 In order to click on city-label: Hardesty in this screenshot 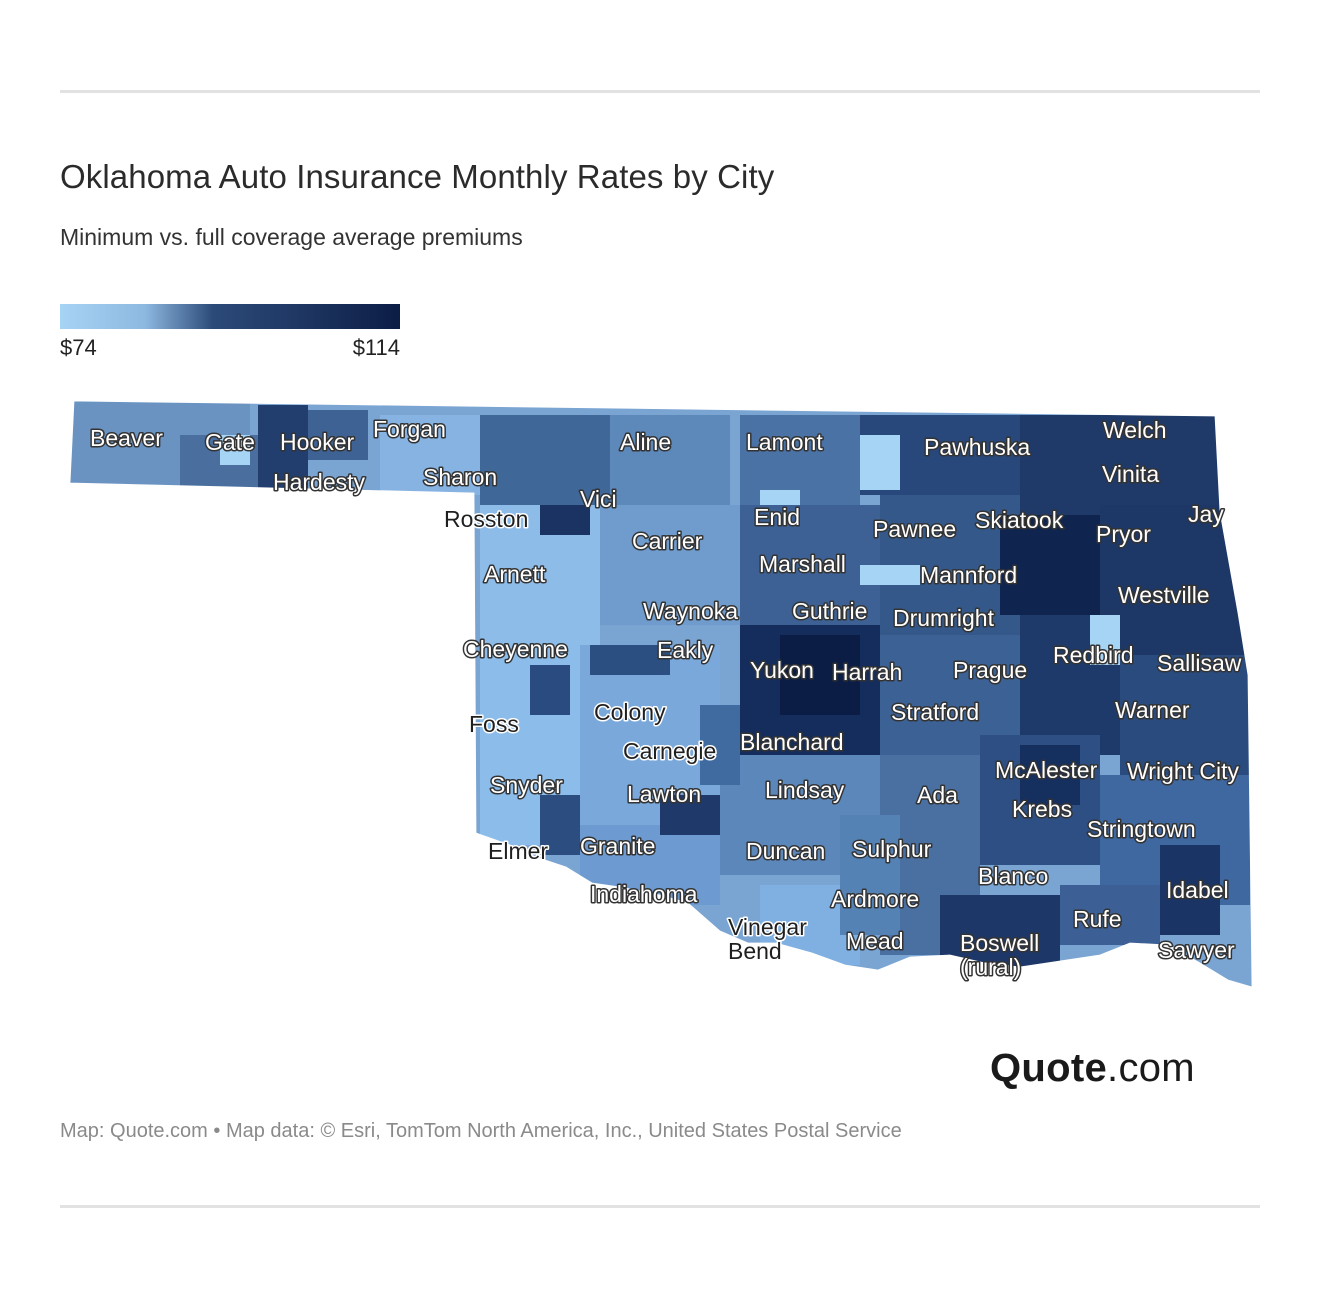, I will do `click(319, 482)`.